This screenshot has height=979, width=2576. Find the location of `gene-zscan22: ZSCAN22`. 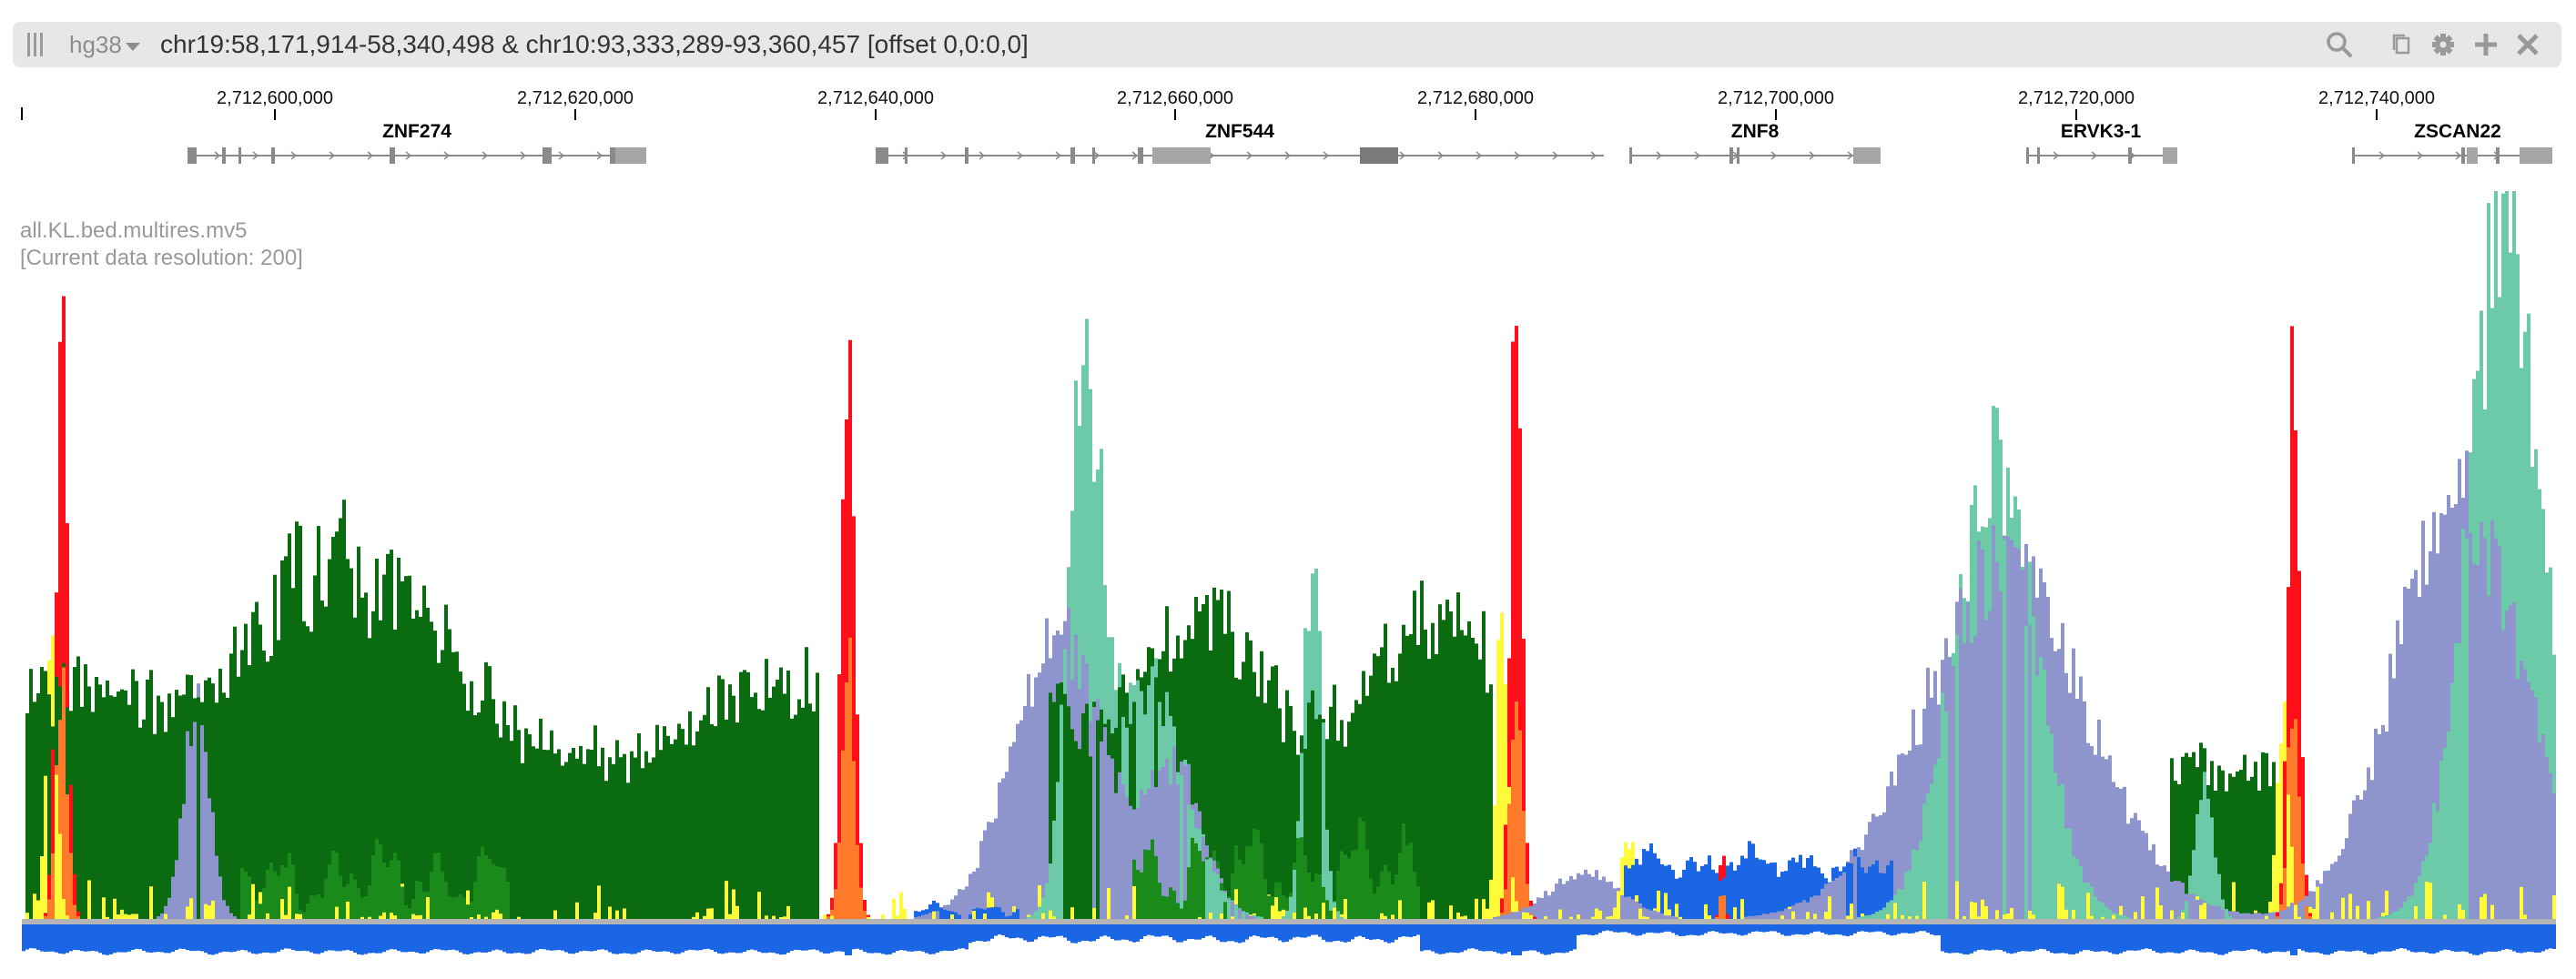

gene-zscan22: ZSCAN22 is located at coordinates (2452, 142).